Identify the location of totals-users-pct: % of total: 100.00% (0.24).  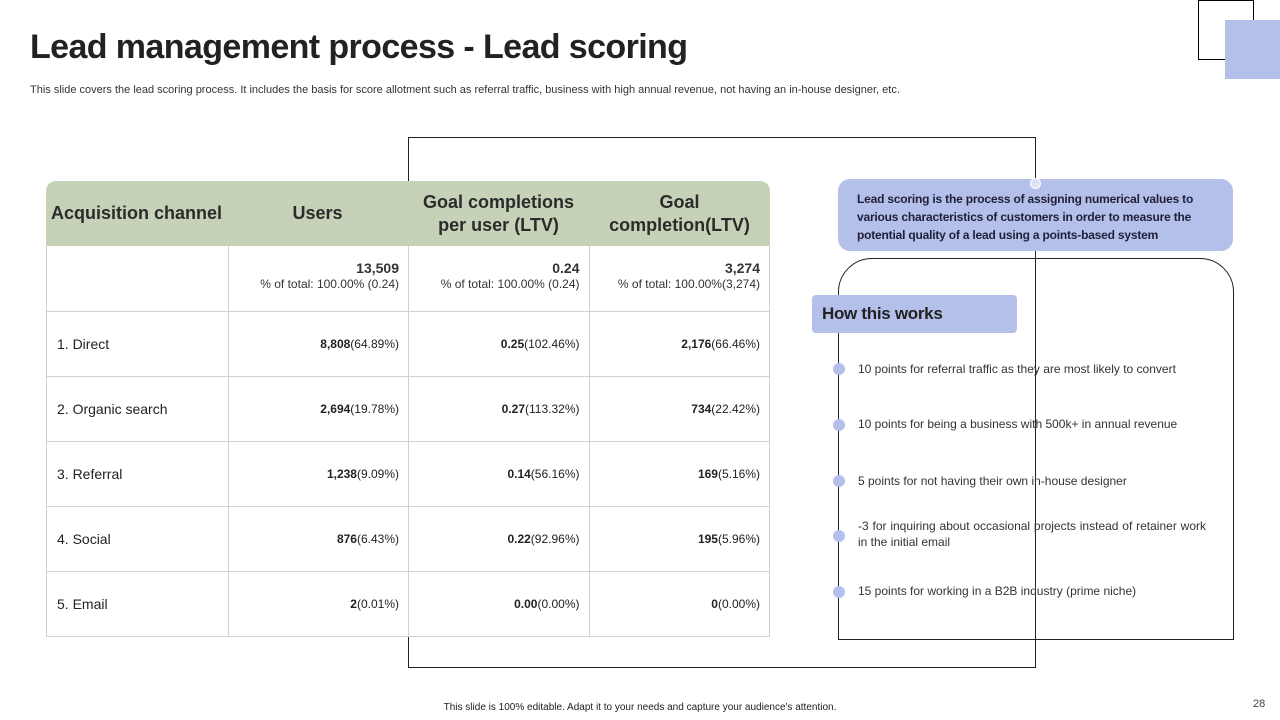
(329, 284).